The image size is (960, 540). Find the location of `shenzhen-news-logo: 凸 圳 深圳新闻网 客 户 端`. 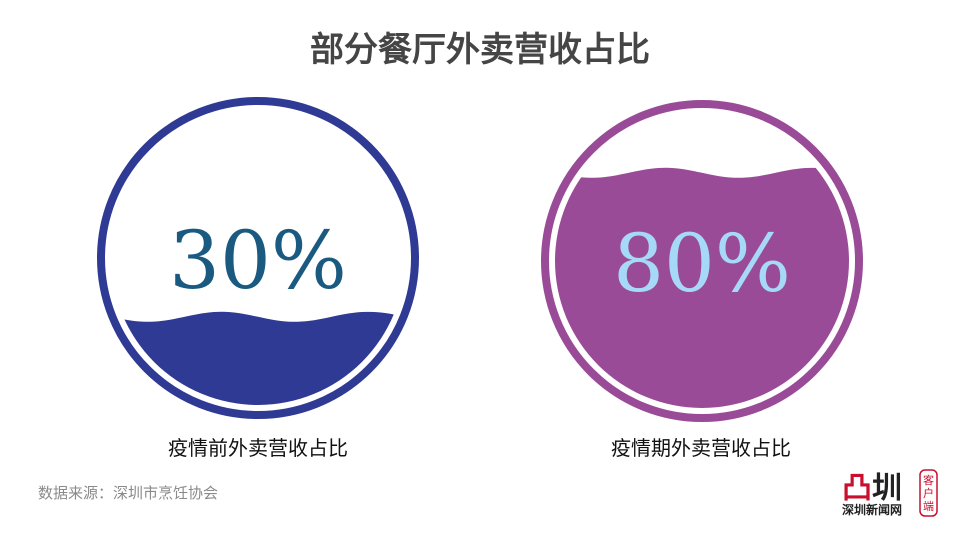

shenzhen-news-logo: 凸 圳 深圳新闻网 客 户 端 is located at coordinates (890, 493).